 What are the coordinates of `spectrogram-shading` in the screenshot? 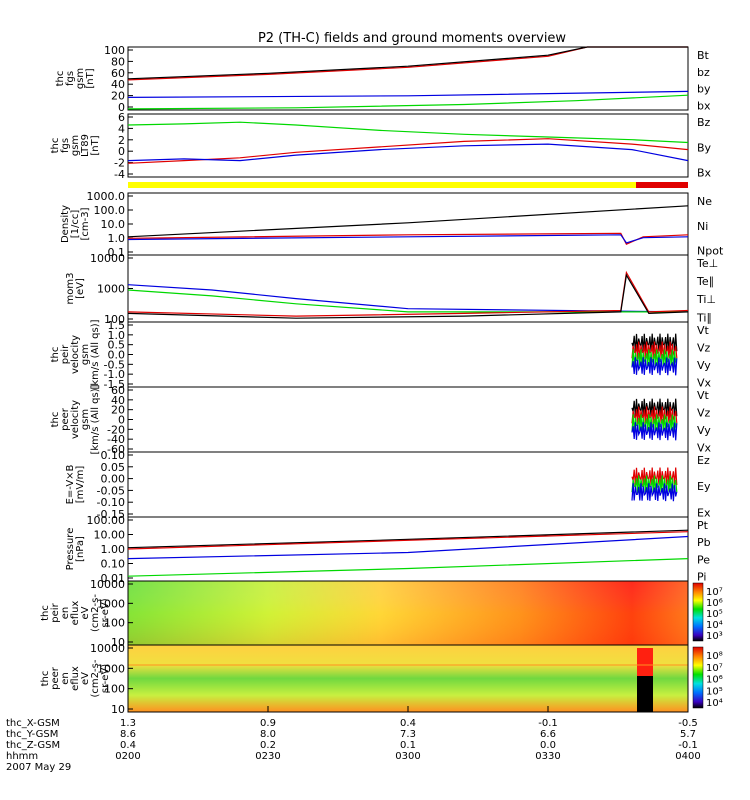 It's located at (408, 613).